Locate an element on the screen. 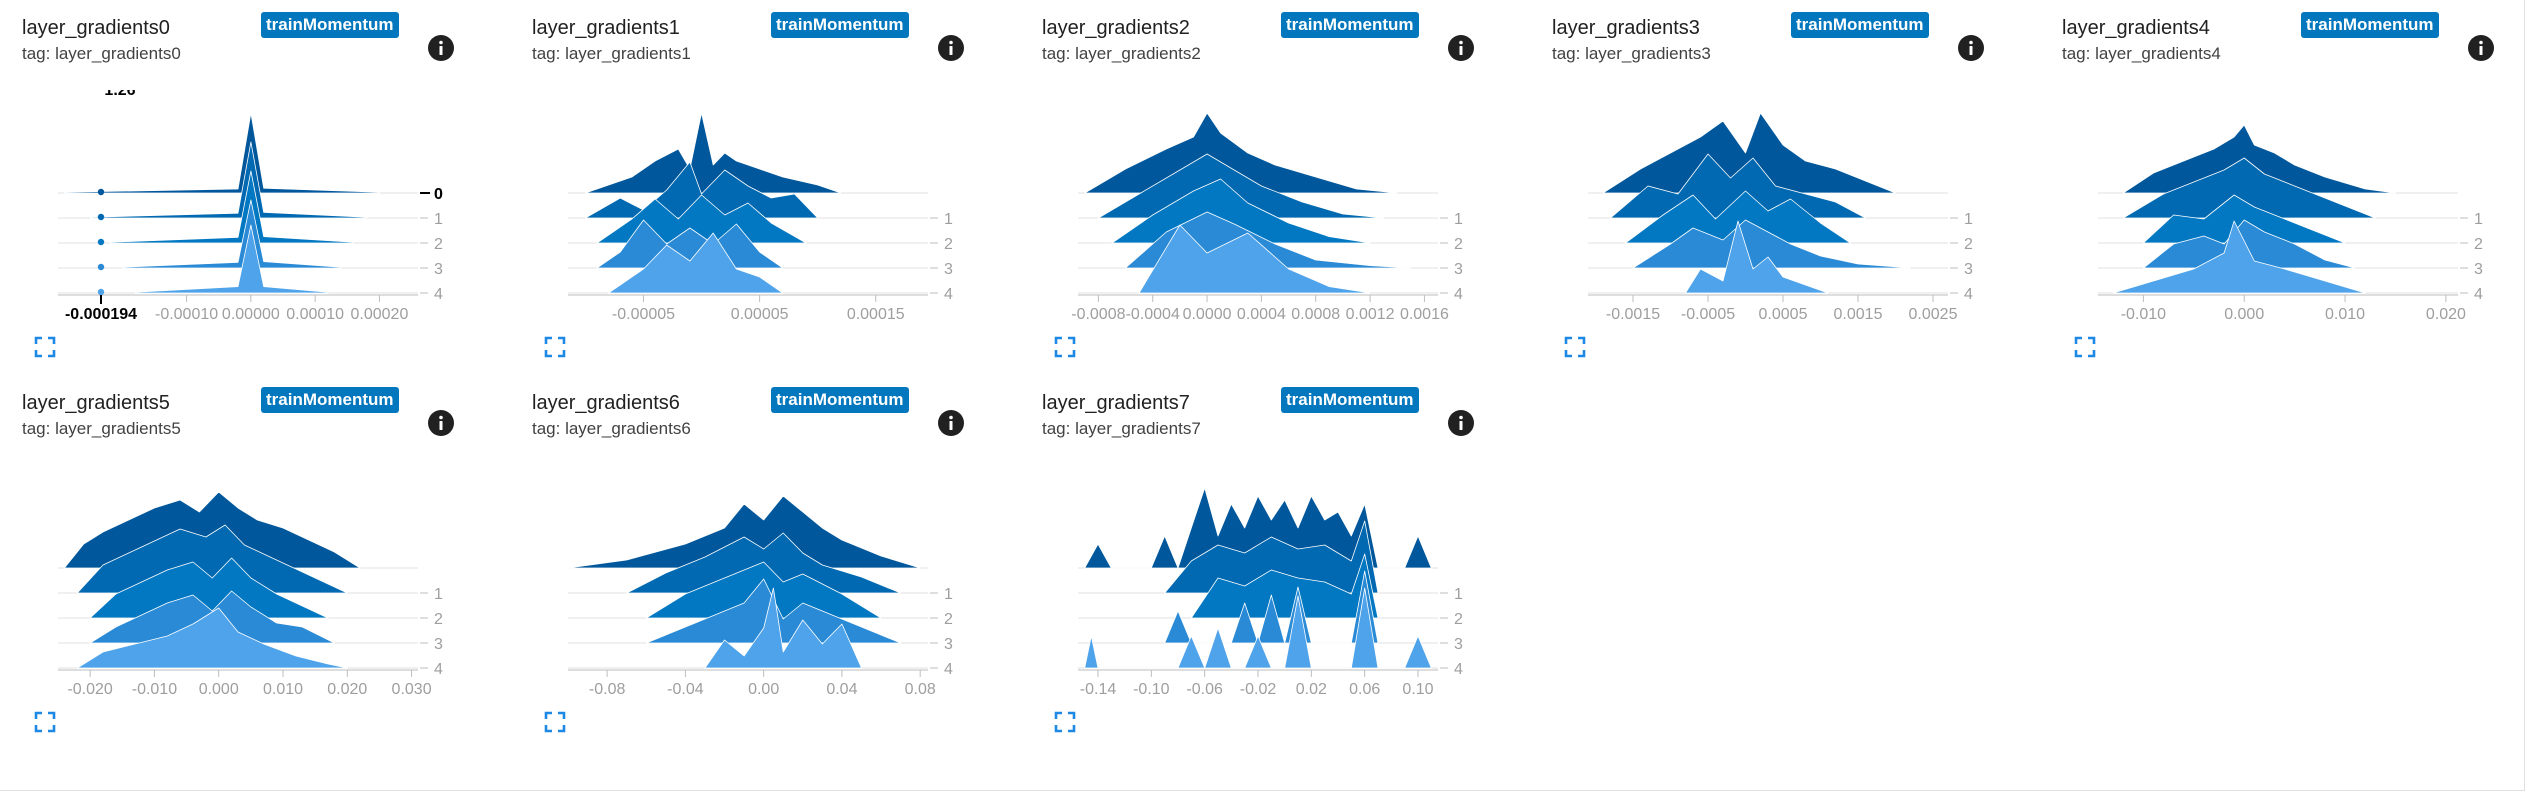 The width and height of the screenshot is (2527, 793). x-tick-label: -0.10 is located at coordinates (1151, 688).